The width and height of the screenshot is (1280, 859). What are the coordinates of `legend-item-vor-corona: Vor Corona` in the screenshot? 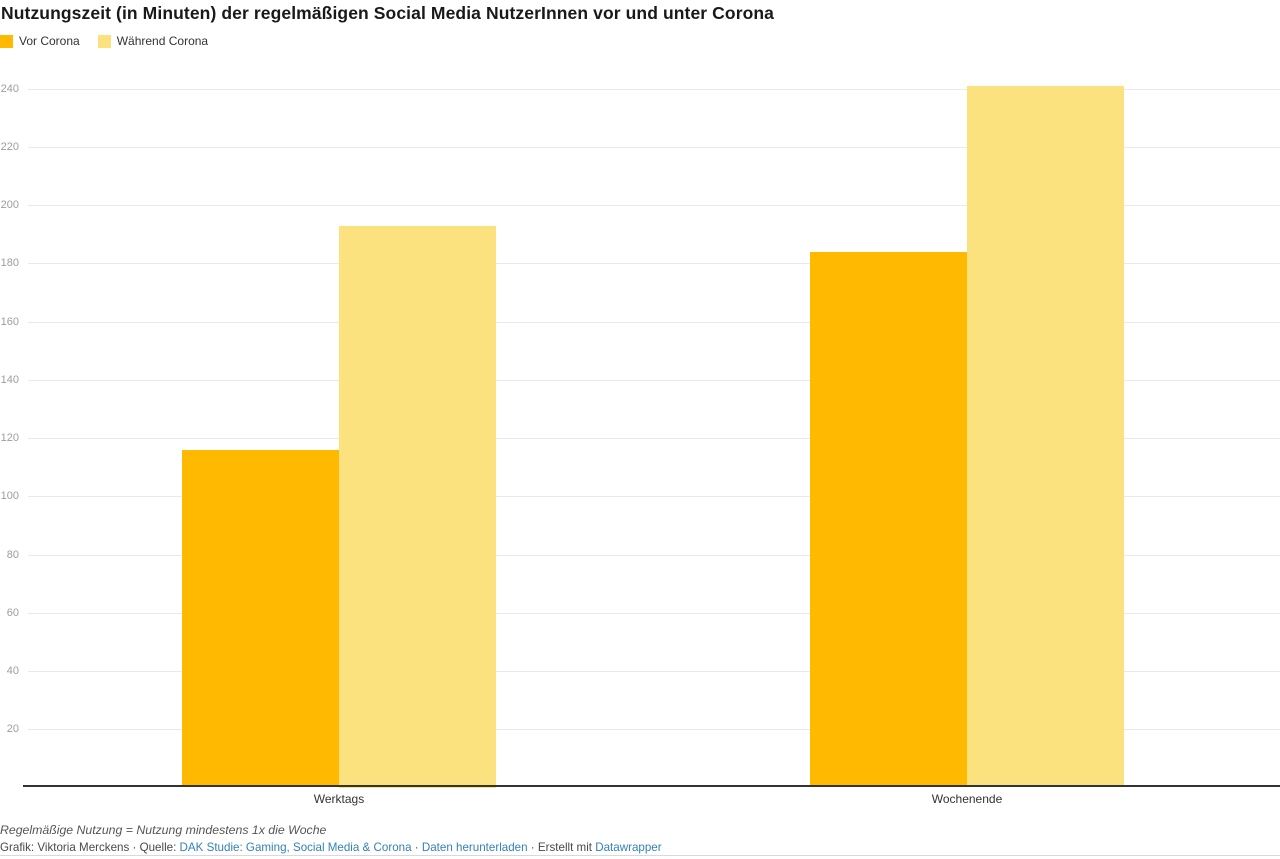 It's located at (40, 41).